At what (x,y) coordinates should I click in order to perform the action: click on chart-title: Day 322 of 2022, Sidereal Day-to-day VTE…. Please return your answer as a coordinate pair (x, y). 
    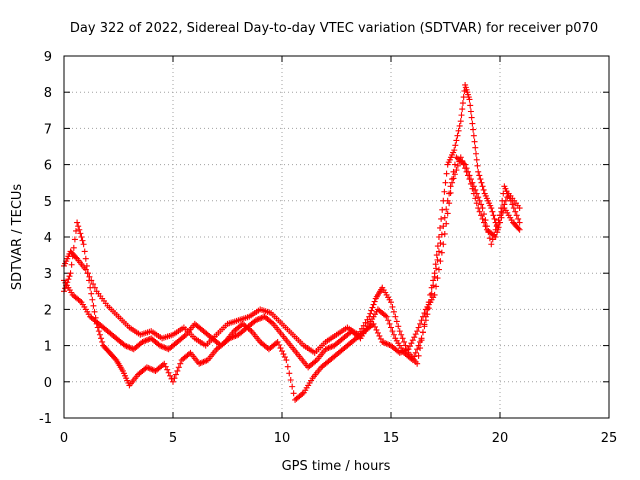
    Looking at the image, I should click on (334, 28).